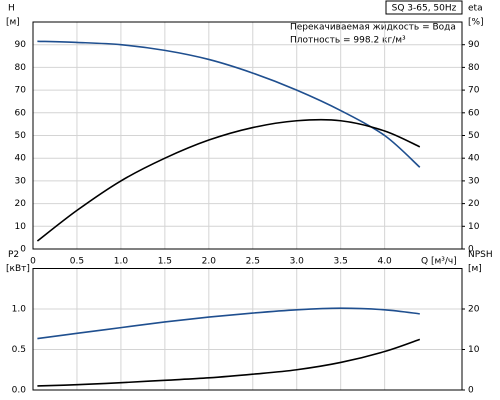  I want to click on x-tick-label: 2.5, so click(253, 262).